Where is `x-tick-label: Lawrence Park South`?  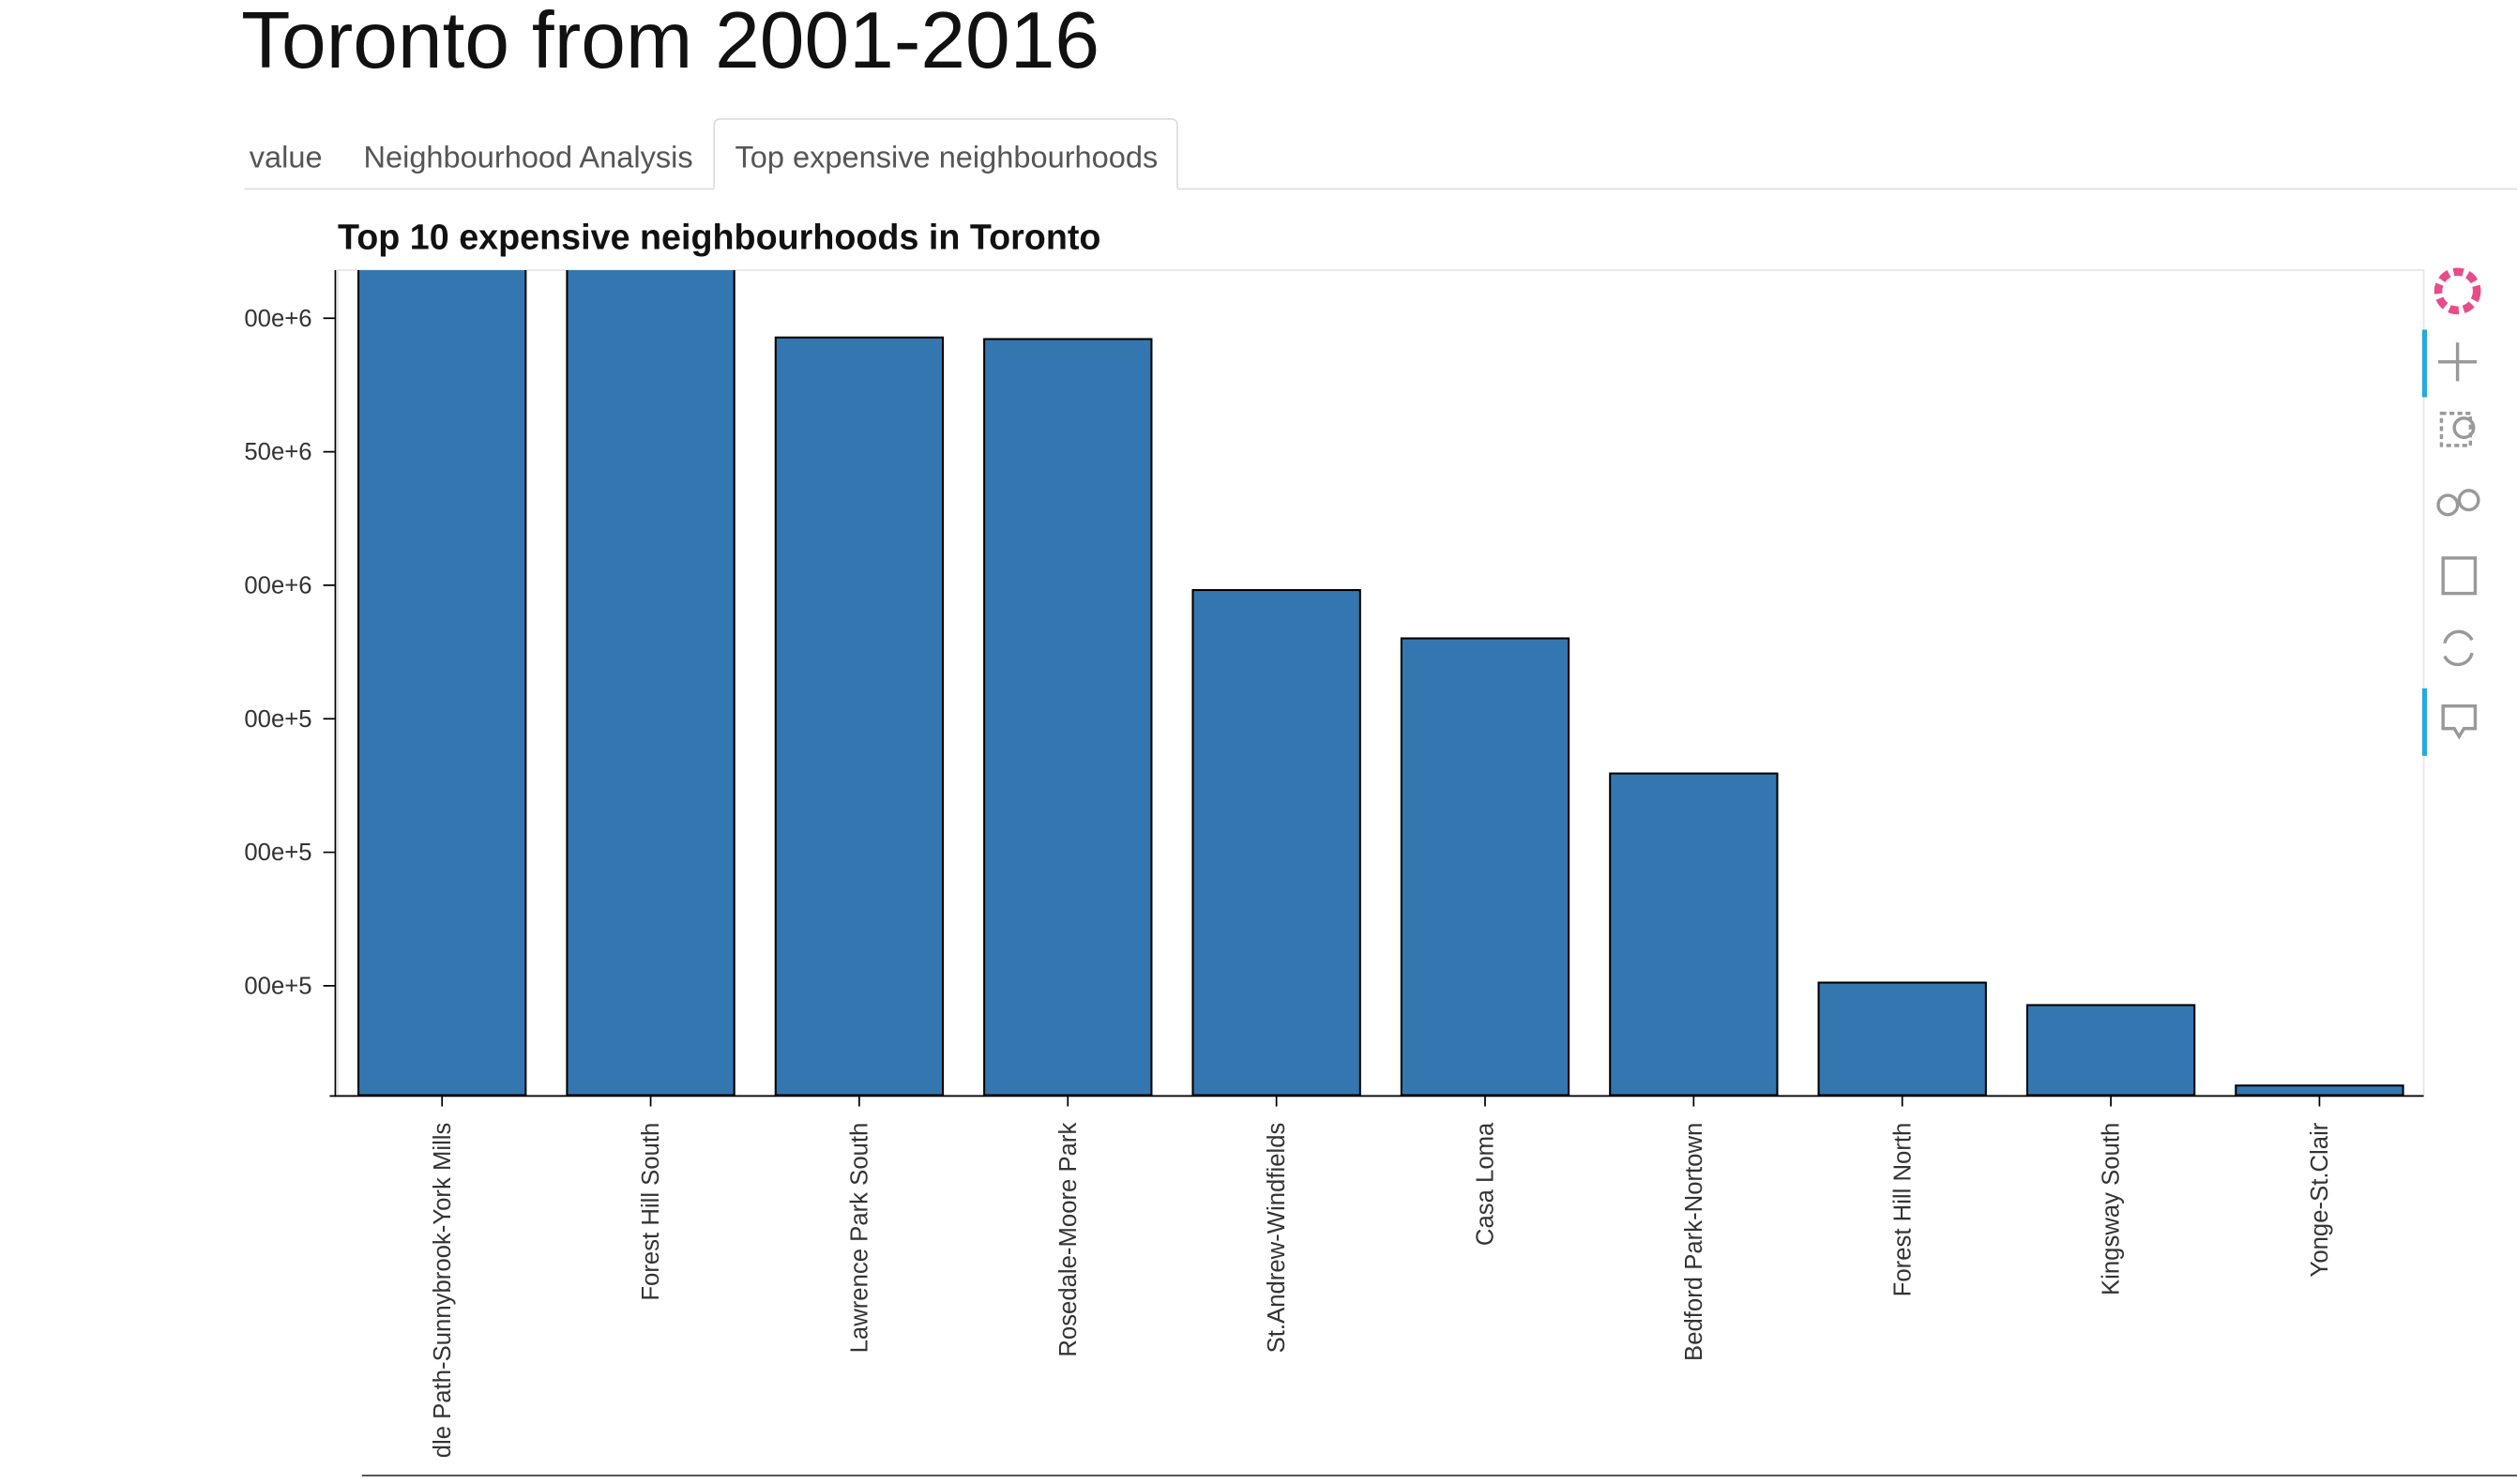 x-tick-label: Lawrence Park South is located at coordinates (859, 1238).